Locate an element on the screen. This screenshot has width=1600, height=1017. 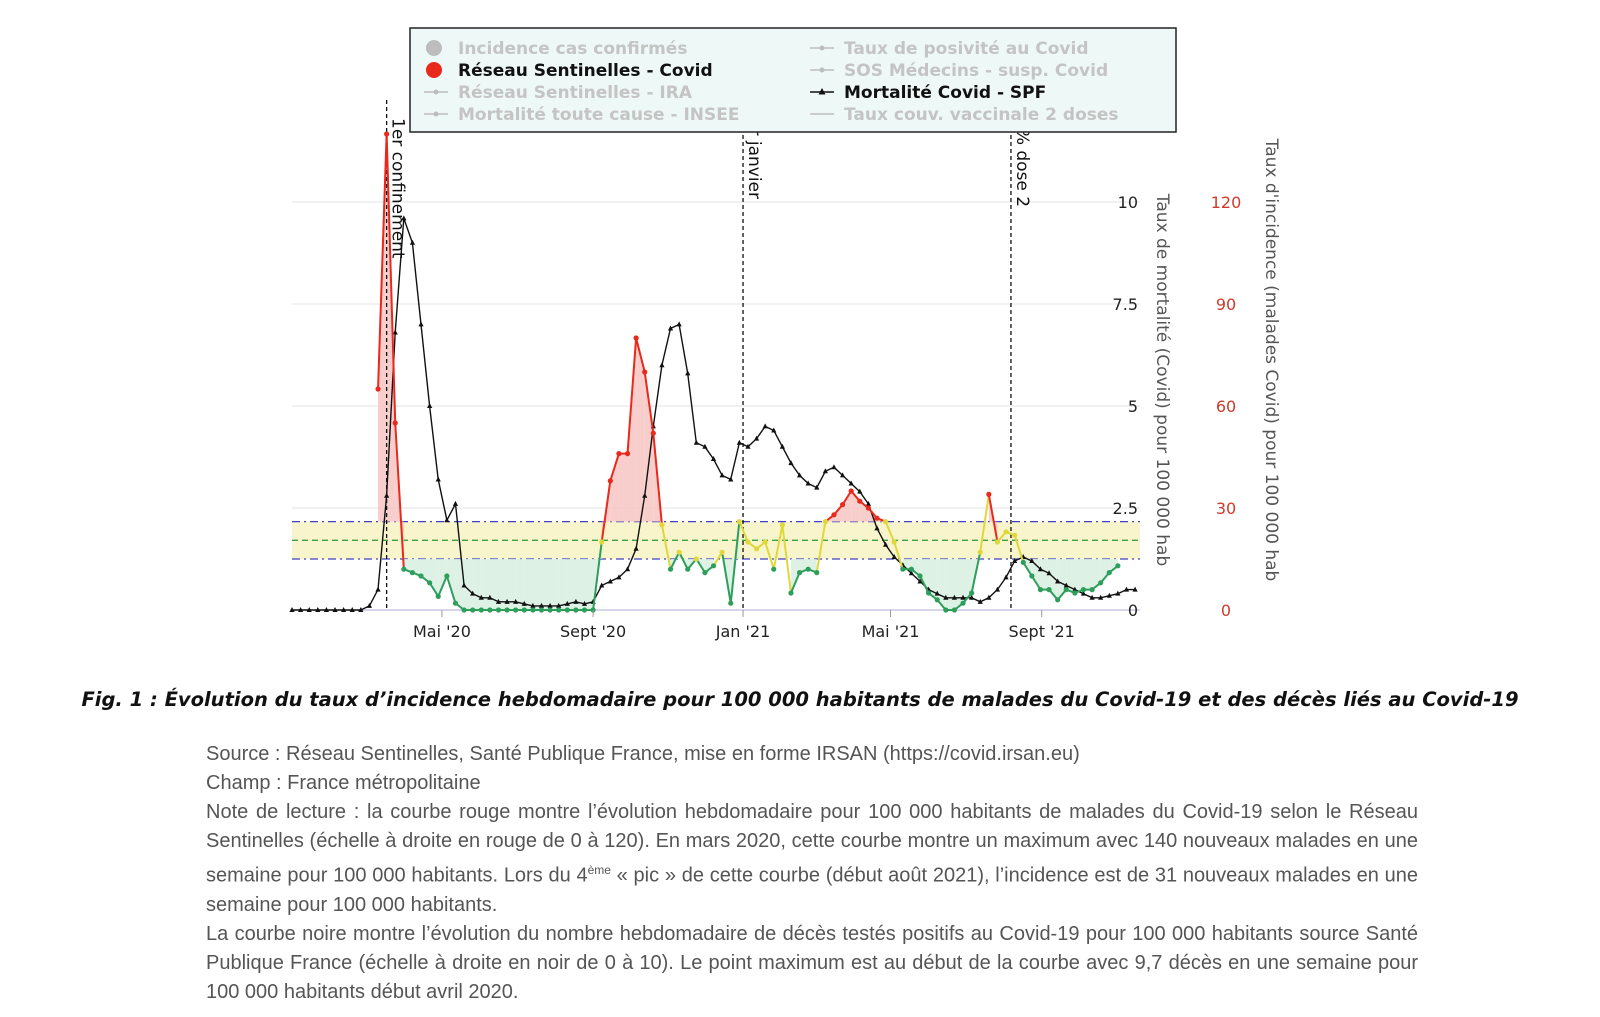
legend-marker-dot is located at coordinates (436, 114).